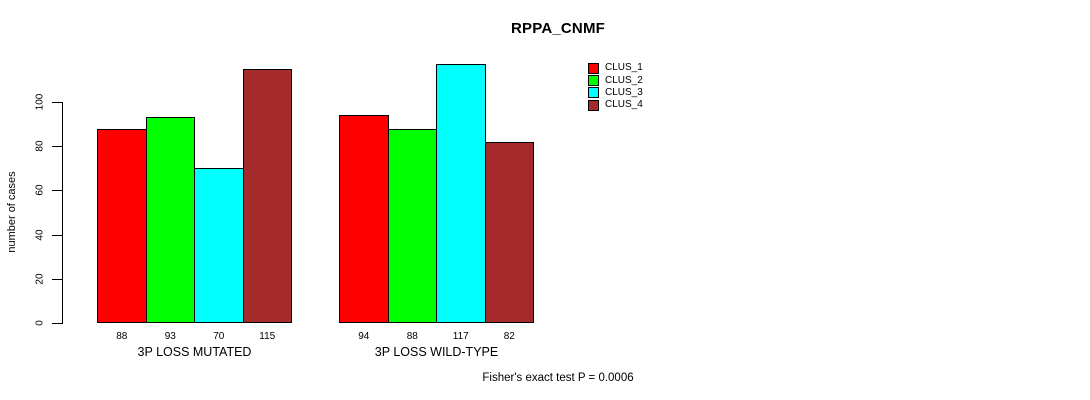  I want to click on y-tick-label: 80, so click(40, 146).